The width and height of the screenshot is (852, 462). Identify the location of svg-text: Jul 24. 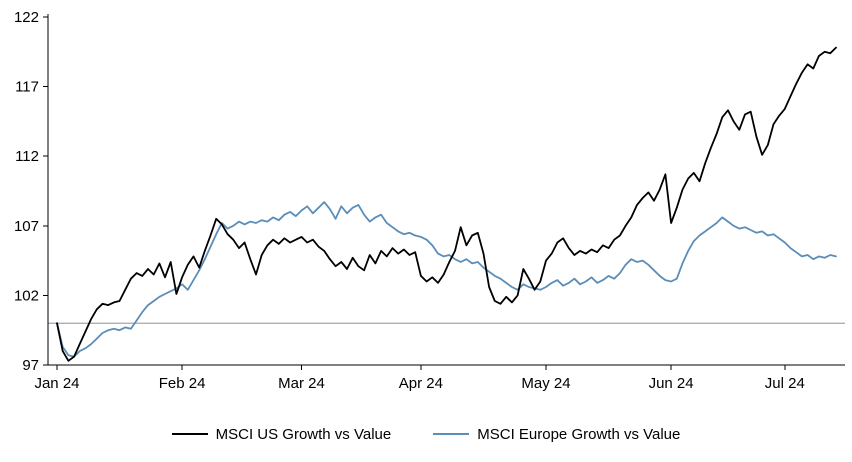
(785, 383).